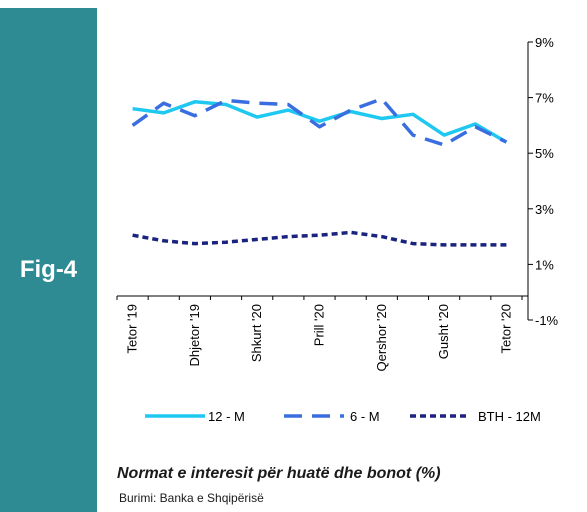 Image resolution: width=587 pixels, height=512 pixels. Describe the element at coordinates (544, 98) in the screenshot. I see `y-tick-label: 7%` at that location.